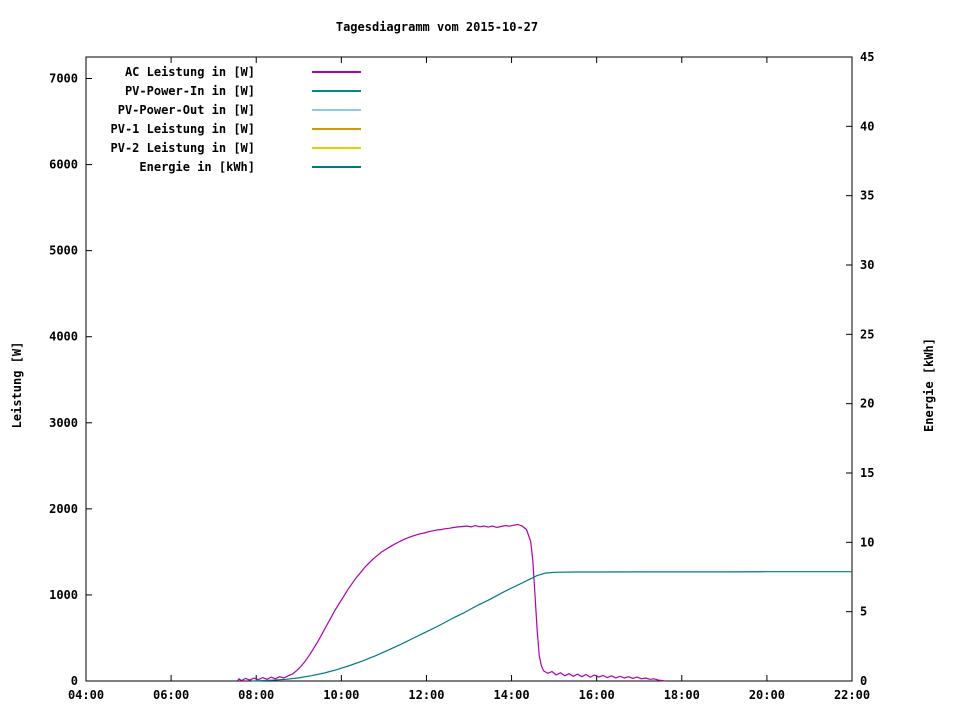 Image resolution: width=960 pixels, height=720 pixels. Describe the element at coordinates (597, 695) in the screenshot. I see `x-tick-label: 16:00` at that location.